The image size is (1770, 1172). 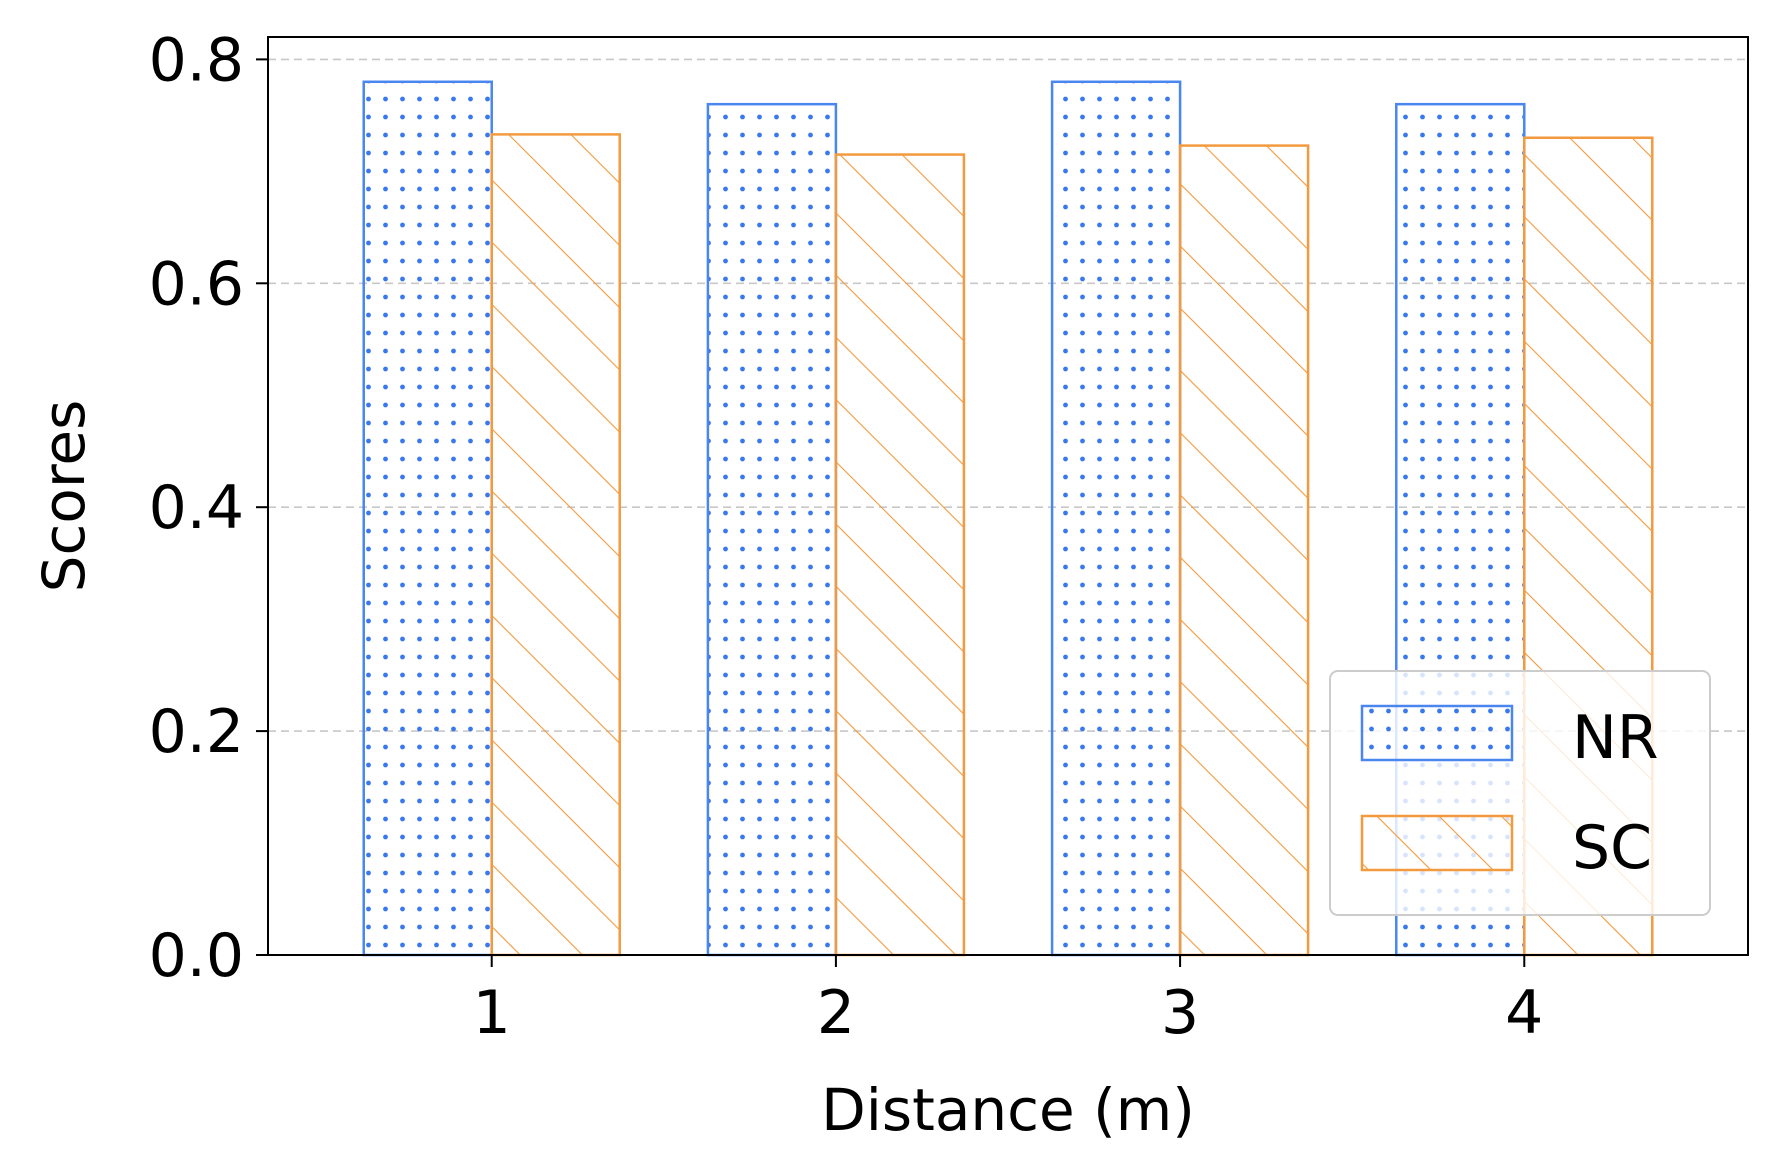 I want to click on x-tick-label: 3, so click(x=1180, y=1013).